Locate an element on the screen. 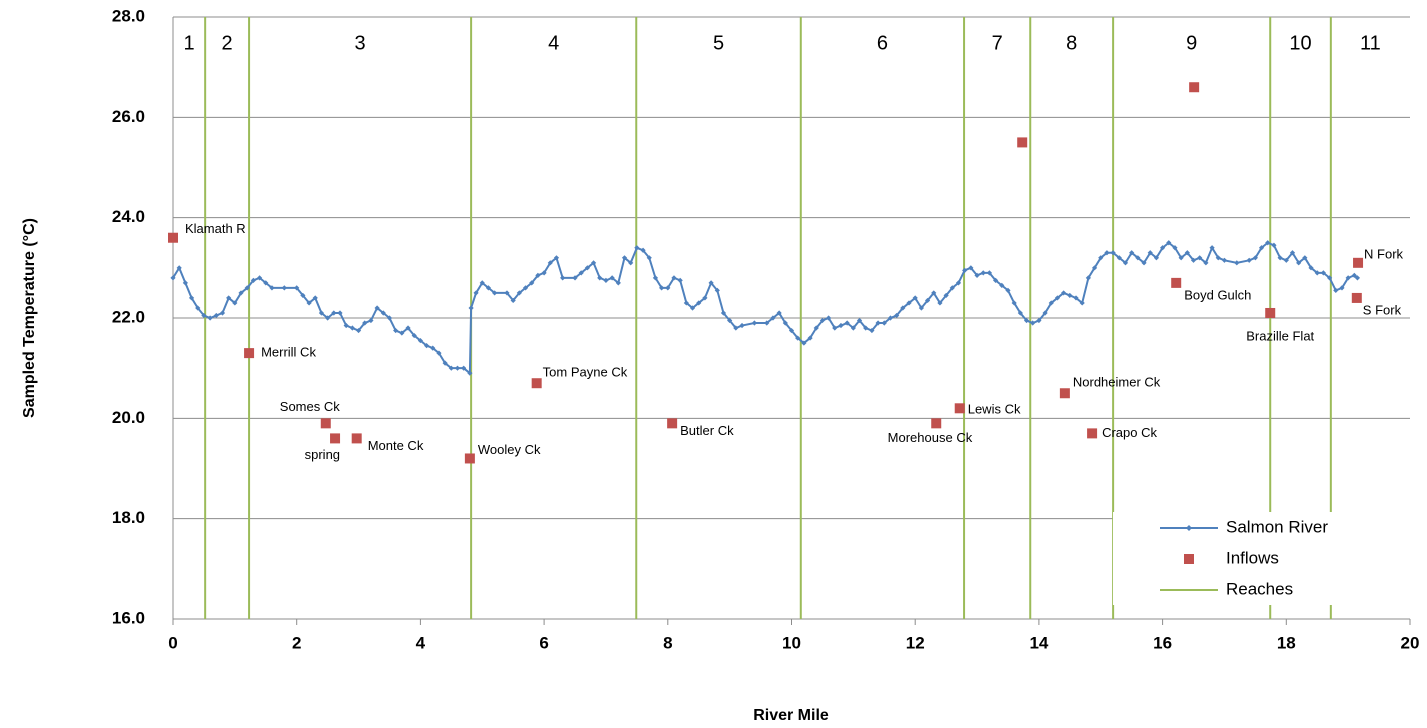 The height and width of the screenshot is (728, 1427). x-tick-label: 10 is located at coordinates (791, 642).